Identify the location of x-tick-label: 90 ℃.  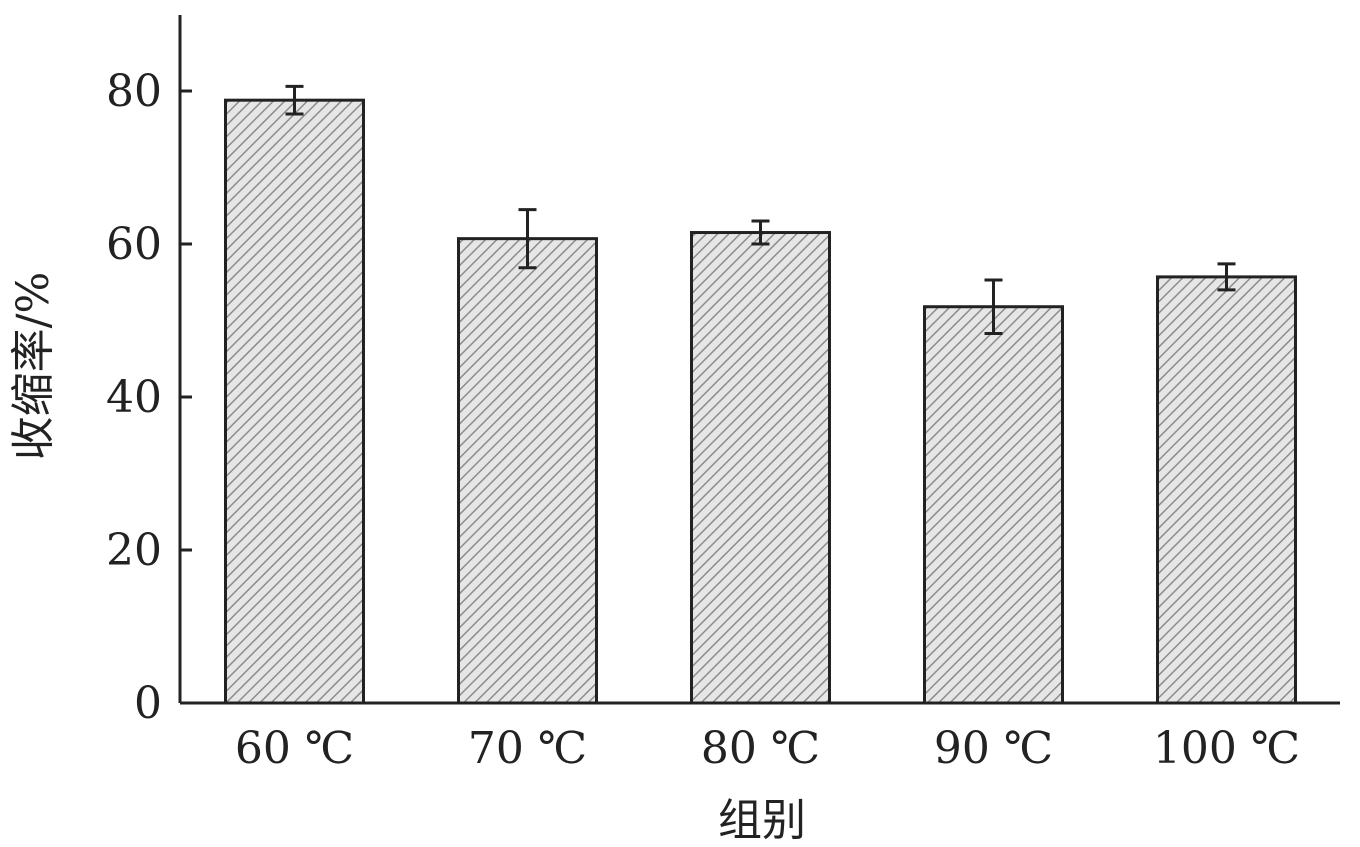
(993, 748).